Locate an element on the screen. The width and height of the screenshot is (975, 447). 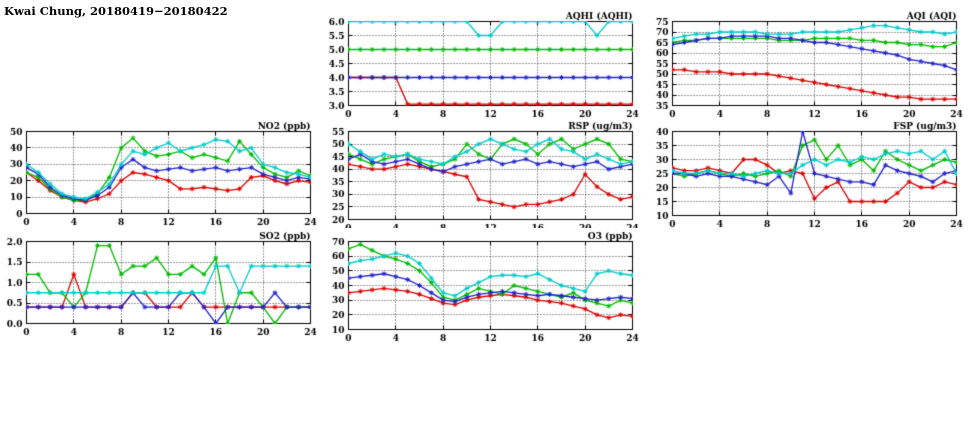
chart-aqhi-panel is located at coordinates (481, 64).